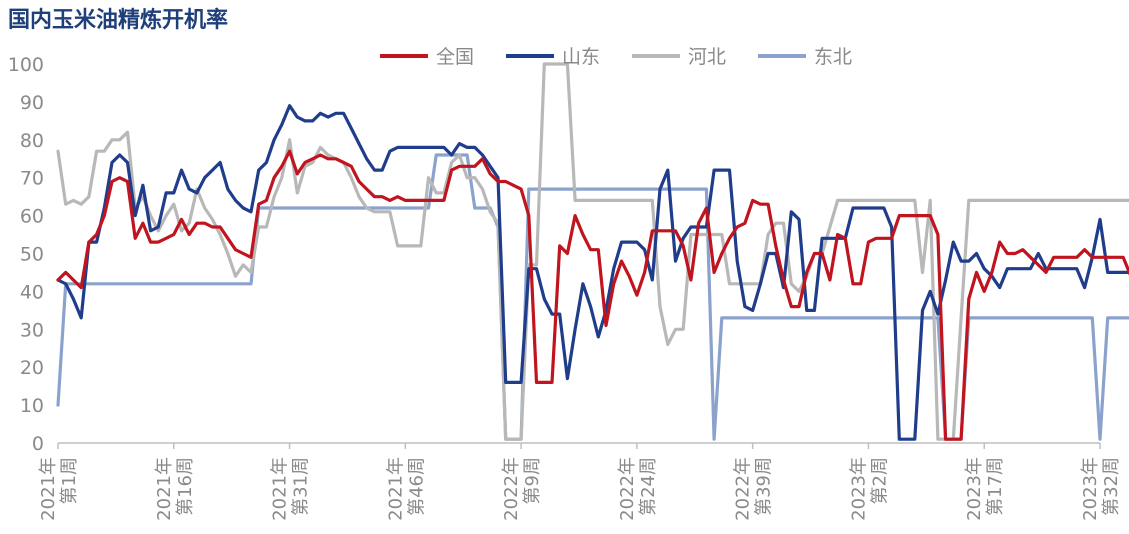 This screenshot has height=534, width=1129. I want to click on x-tick-week: 第39周, so click(764, 486).